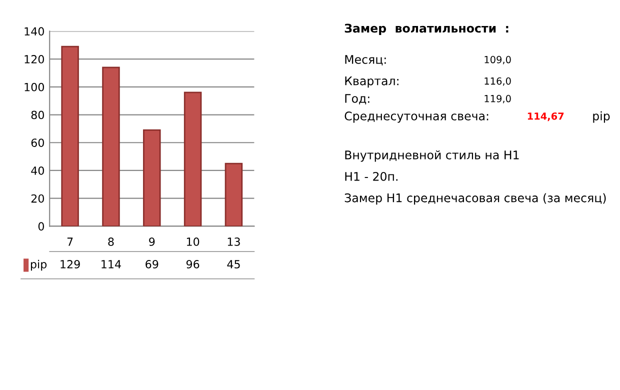 This screenshot has width=620, height=390. What do you see at coordinates (193, 264) in the screenshot?
I see `data-label: 96` at bounding box center [193, 264].